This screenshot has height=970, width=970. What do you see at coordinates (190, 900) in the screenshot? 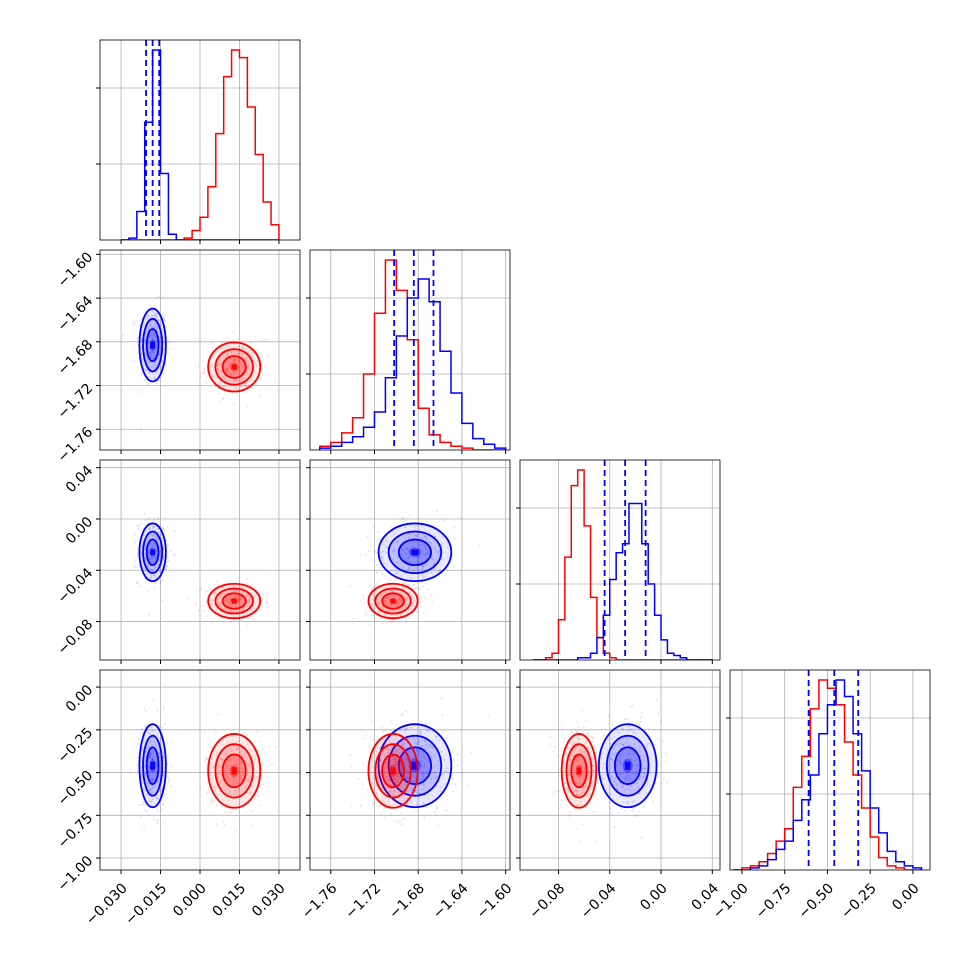
I see `x-tick-label: 0.000` at bounding box center [190, 900].